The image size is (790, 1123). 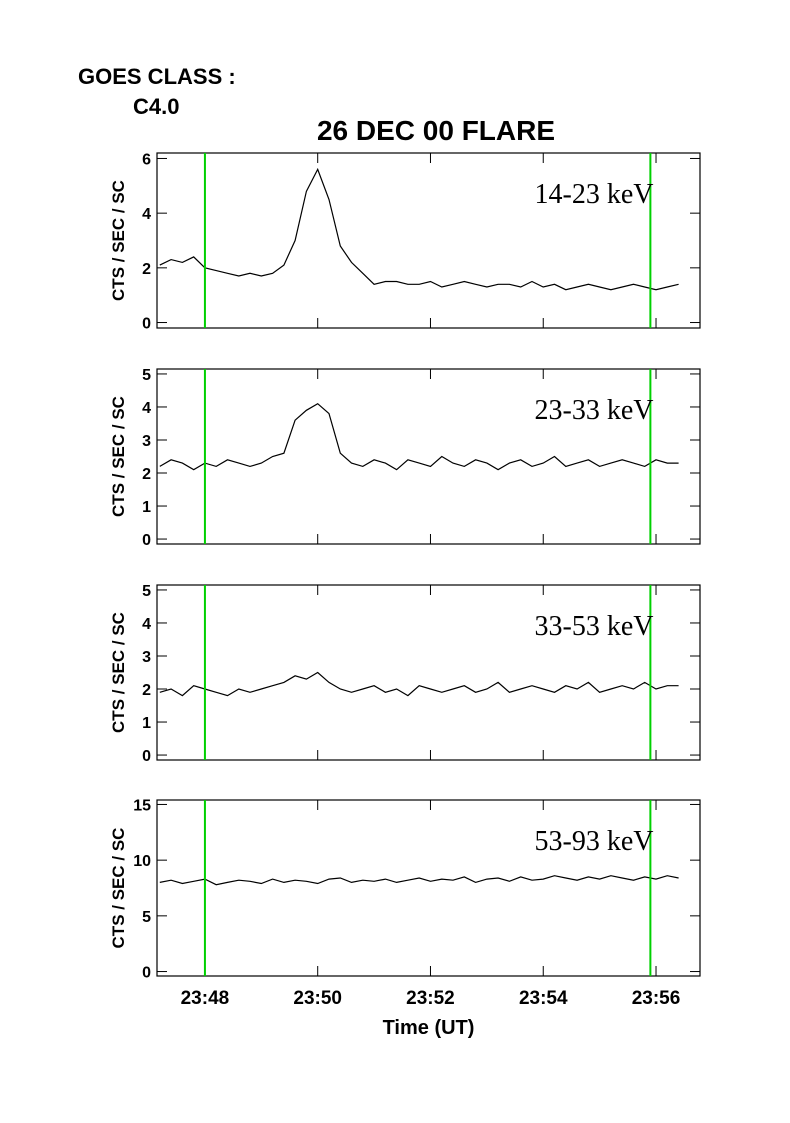 What do you see at coordinates (594, 626) in the screenshot?
I see `band-label: 33-53 keV` at bounding box center [594, 626].